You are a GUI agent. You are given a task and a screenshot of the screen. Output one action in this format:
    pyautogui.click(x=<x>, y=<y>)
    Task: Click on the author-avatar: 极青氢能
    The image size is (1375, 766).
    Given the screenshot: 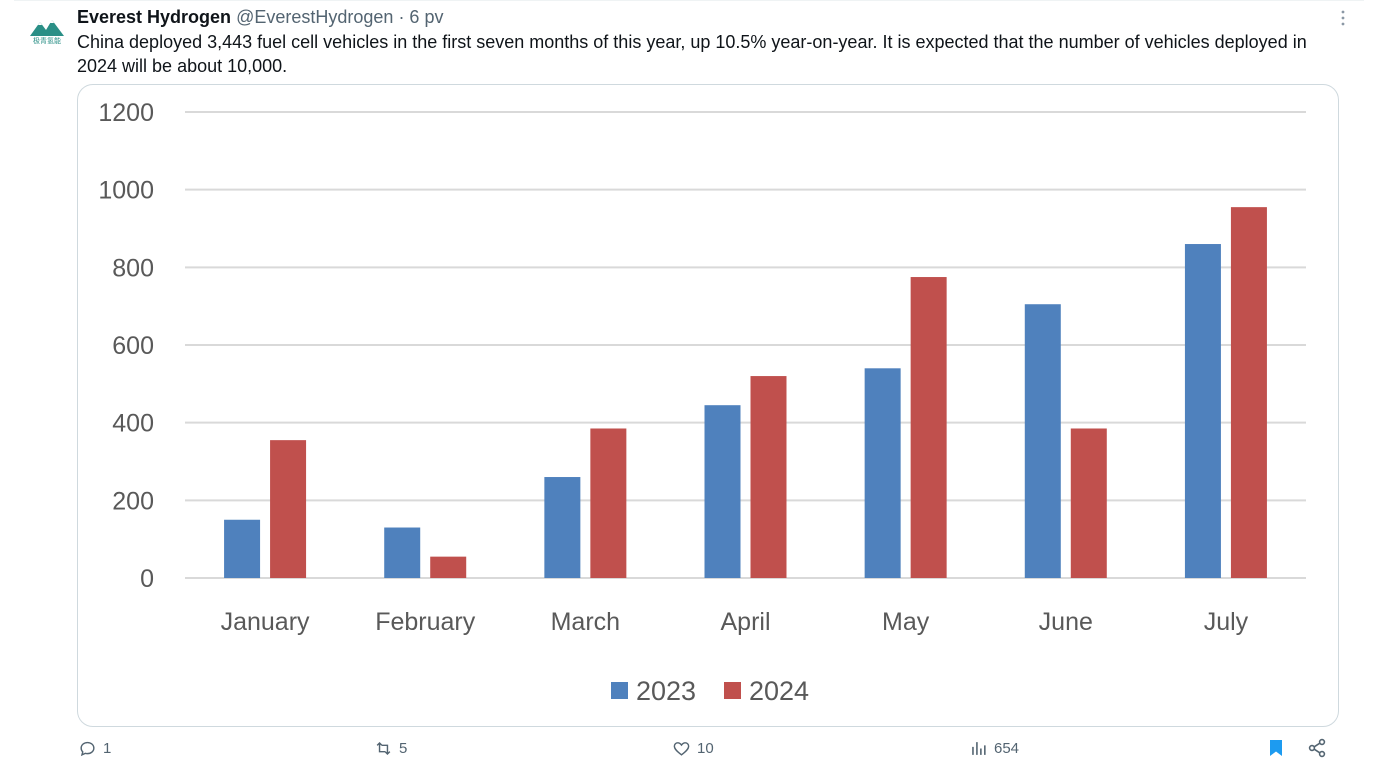 What is the action you would take?
    pyautogui.click(x=47, y=31)
    